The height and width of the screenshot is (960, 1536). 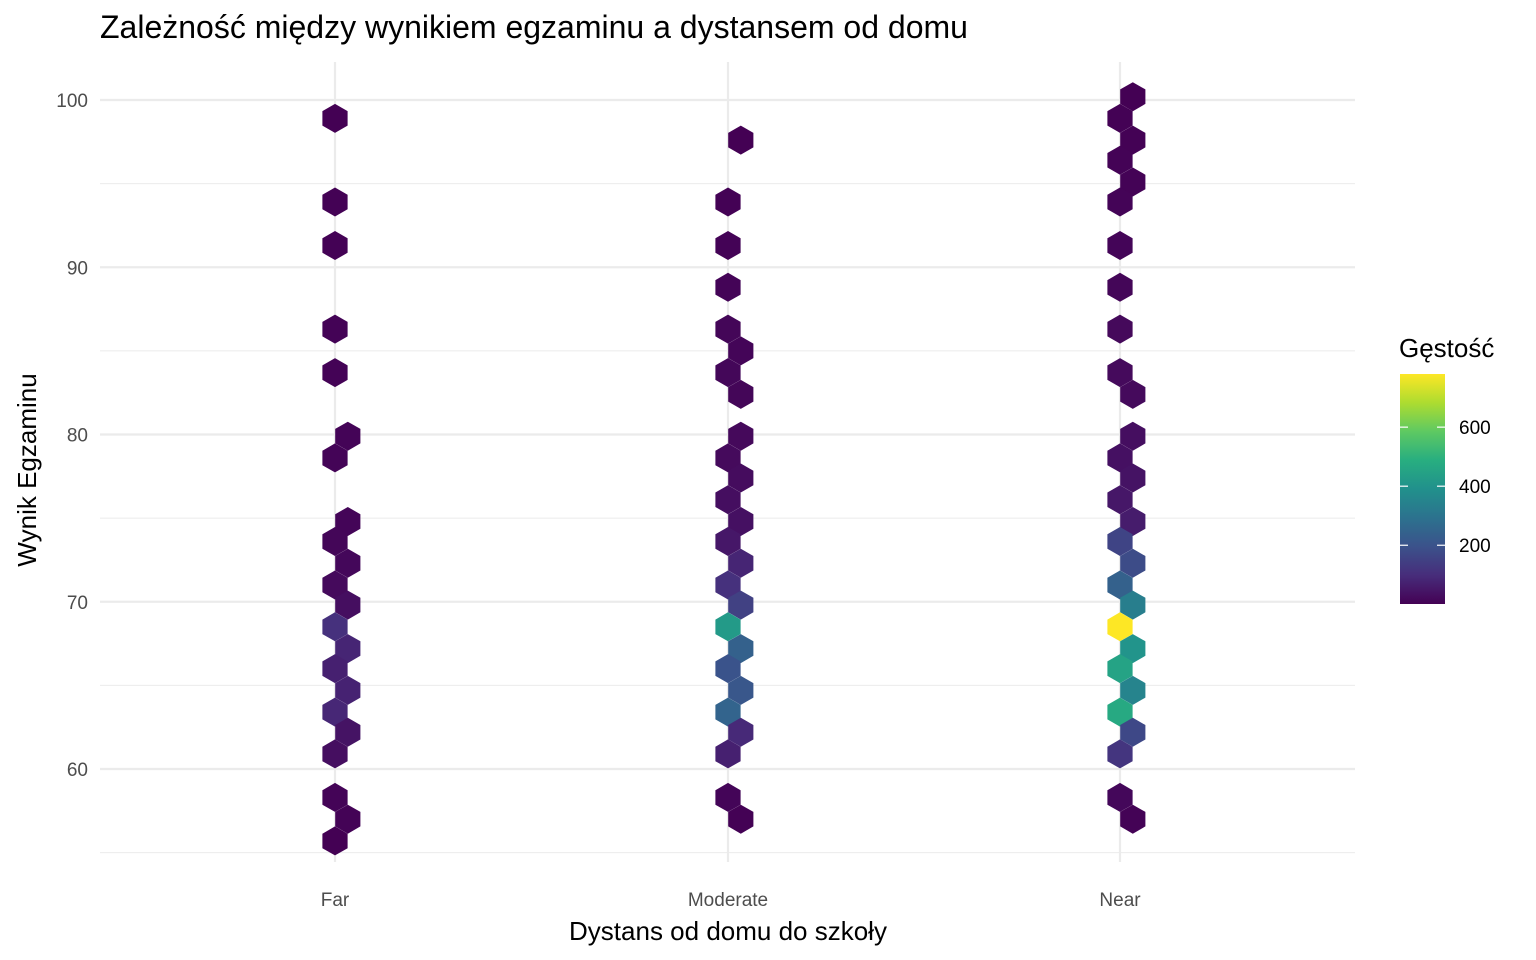 What do you see at coordinates (1475, 487) in the screenshot?
I see `legend-tick-label-2: 400` at bounding box center [1475, 487].